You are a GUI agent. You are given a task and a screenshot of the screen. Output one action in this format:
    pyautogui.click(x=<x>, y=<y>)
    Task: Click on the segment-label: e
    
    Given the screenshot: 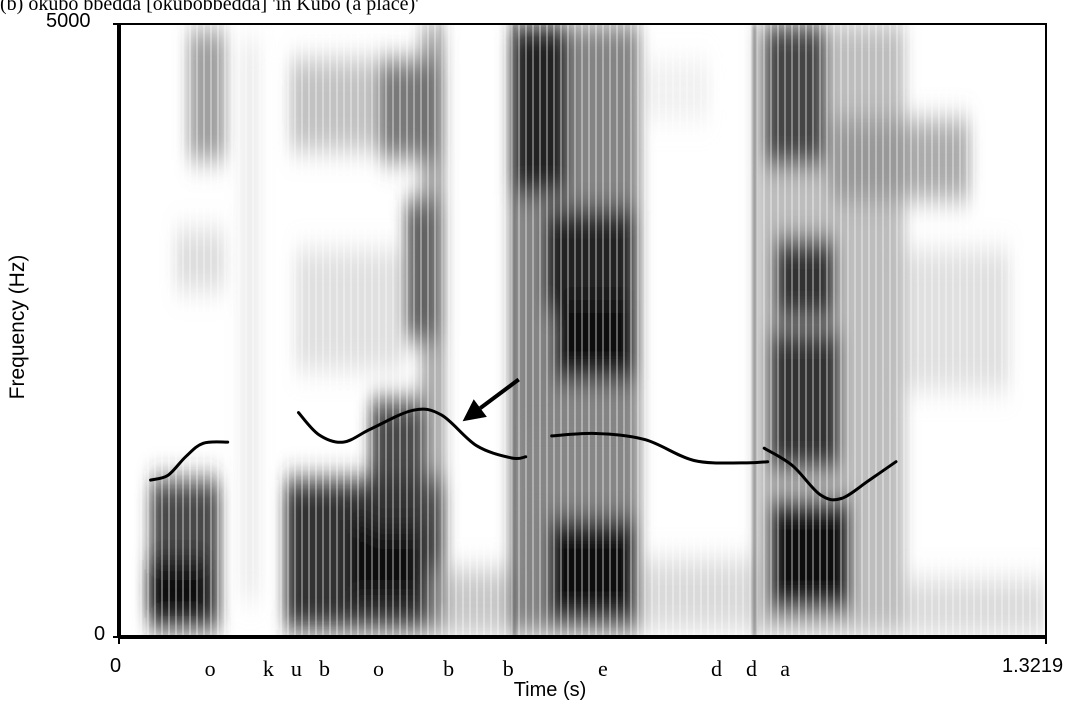 What is the action you would take?
    pyautogui.click(x=602, y=668)
    